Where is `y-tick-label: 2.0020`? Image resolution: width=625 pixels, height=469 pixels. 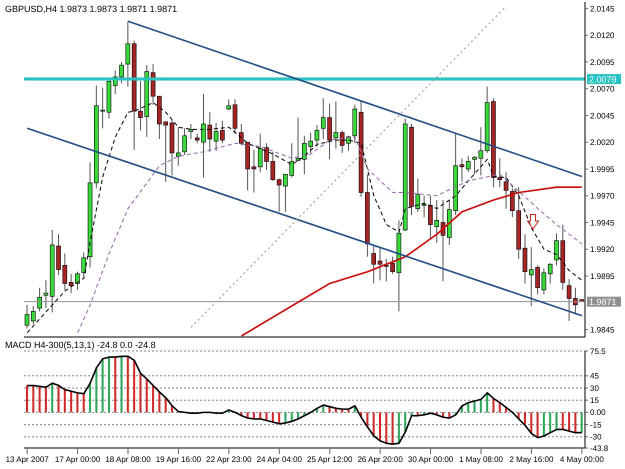 y-tick-label: 2.0020 is located at coordinates (603, 143).